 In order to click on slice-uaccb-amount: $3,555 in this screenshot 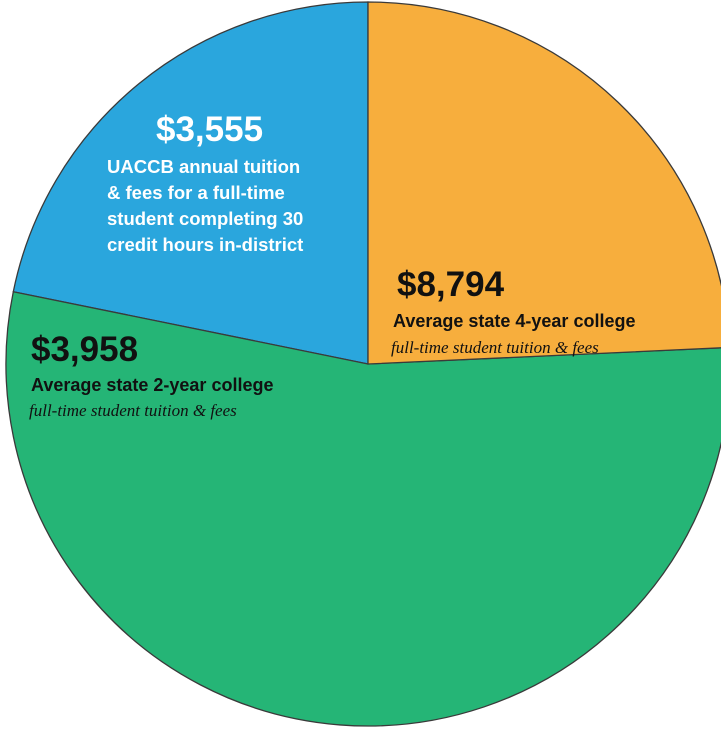, I will do `click(209, 130)`.